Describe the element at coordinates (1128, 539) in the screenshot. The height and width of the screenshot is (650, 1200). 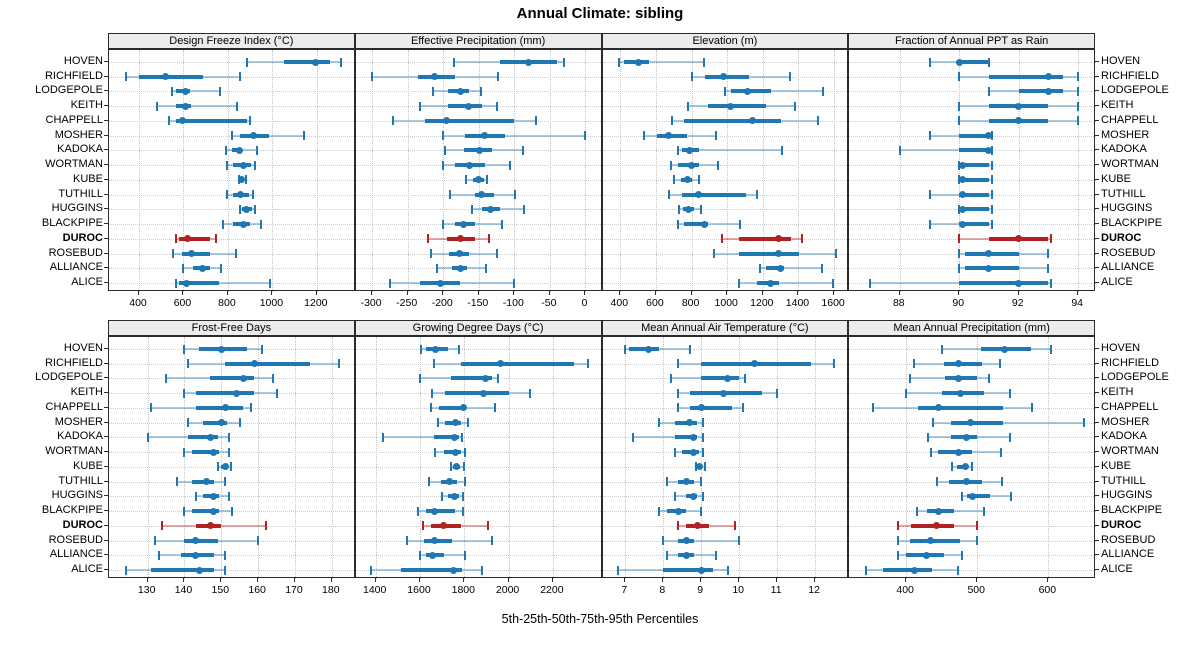
I see `station-label-right: ROSEBUD` at that location.